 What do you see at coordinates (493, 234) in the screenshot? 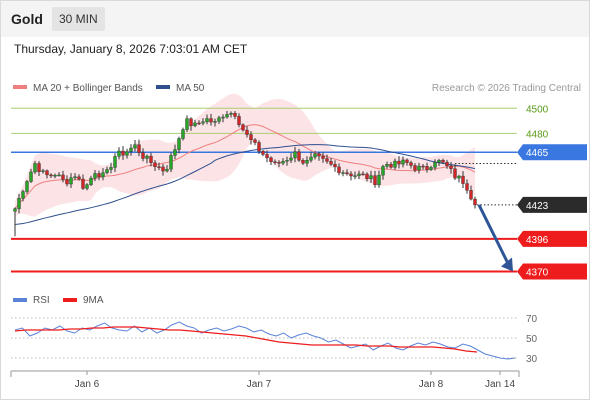
I see `projection-arrow-shaft` at bounding box center [493, 234].